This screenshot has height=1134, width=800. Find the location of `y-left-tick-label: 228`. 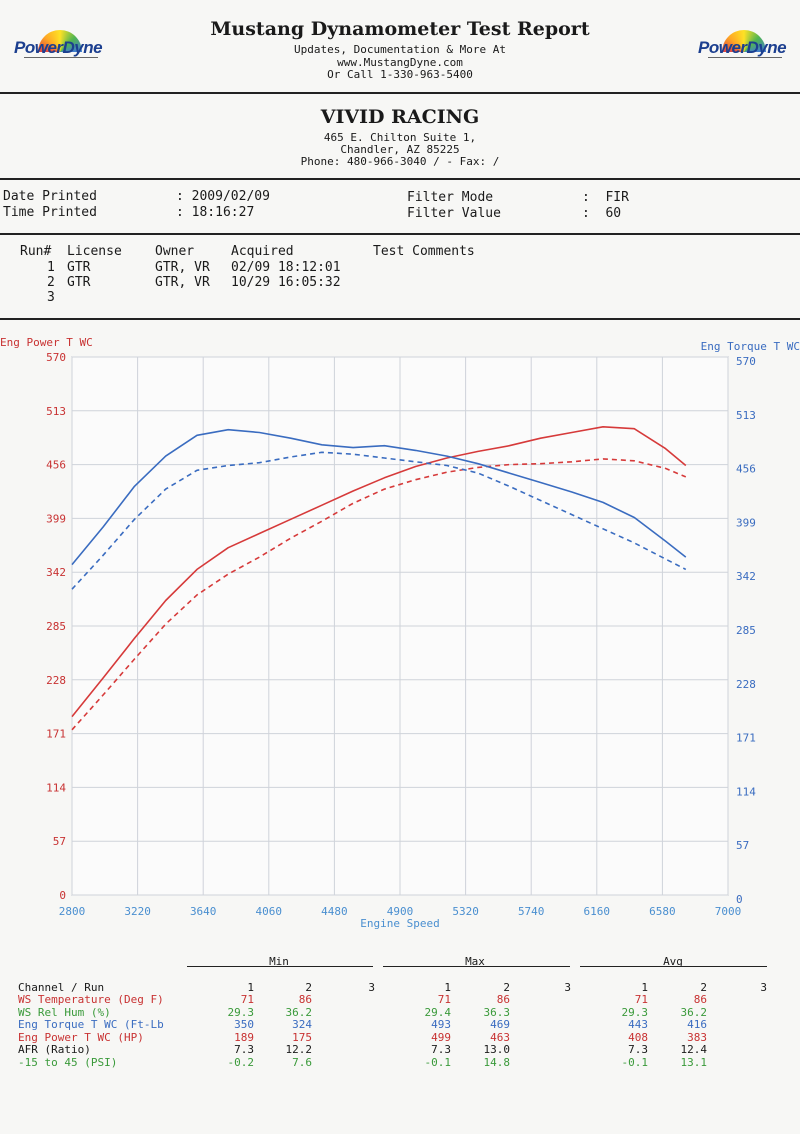

y-left-tick-label: 228 is located at coordinates (56, 680).